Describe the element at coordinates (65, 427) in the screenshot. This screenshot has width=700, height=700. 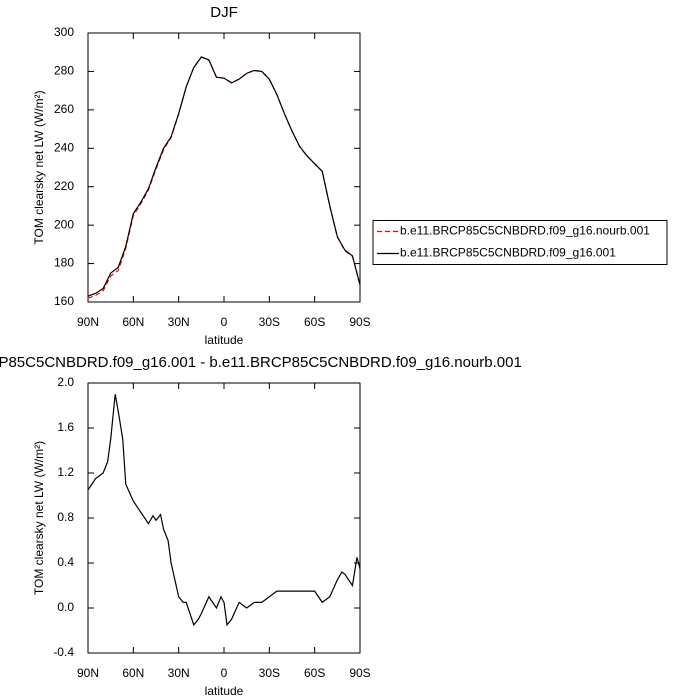
I see `y-tick-label: 1.6` at that location.